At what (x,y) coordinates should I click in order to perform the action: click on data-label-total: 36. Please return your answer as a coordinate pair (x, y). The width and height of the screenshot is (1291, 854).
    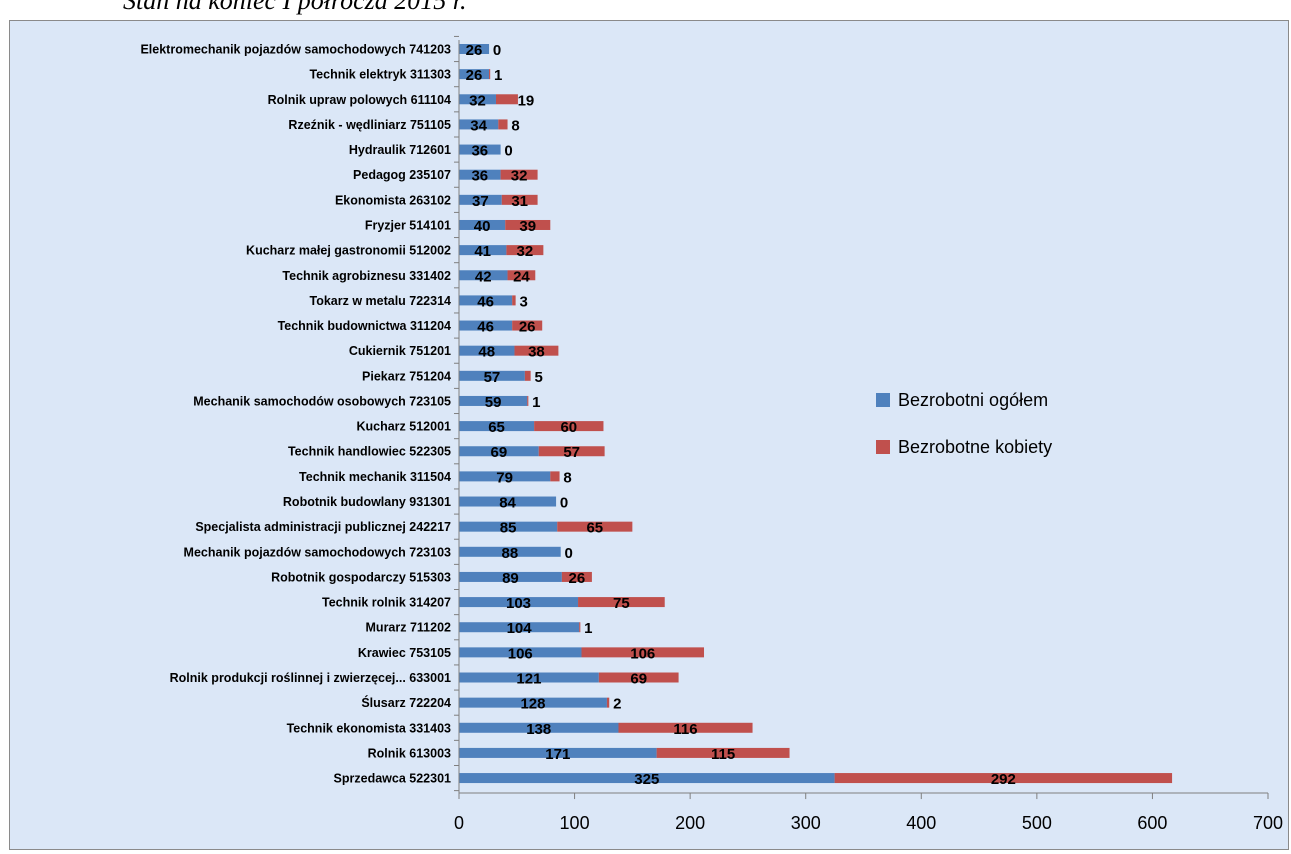
    Looking at the image, I should click on (479, 176).